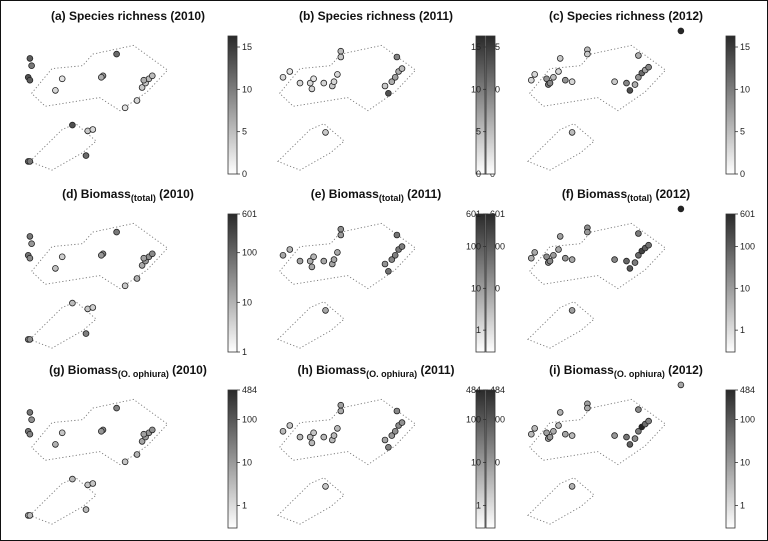 The height and width of the screenshot is (541, 768). What do you see at coordinates (639, 374) in the screenshot?
I see `panel-title-subscript: (O. ophiura)` at bounding box center [639, 374].